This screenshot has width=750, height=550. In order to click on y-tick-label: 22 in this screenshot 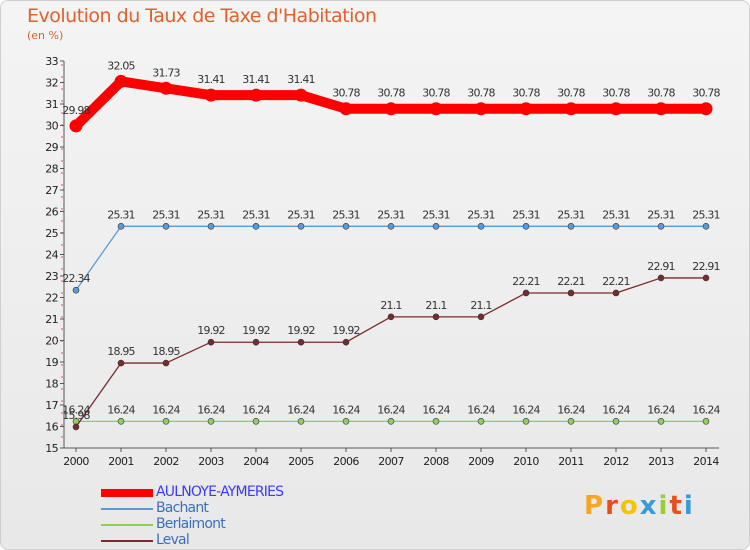, I will do `click(51, 298)`.